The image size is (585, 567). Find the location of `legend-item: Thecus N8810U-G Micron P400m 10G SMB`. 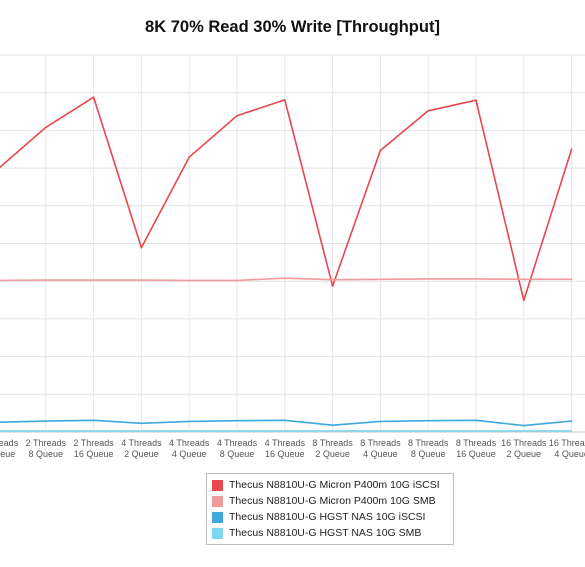

legend-item: Thecus N8810U-G Micron P400m 10G SMB is located at coordinates (332, 501).